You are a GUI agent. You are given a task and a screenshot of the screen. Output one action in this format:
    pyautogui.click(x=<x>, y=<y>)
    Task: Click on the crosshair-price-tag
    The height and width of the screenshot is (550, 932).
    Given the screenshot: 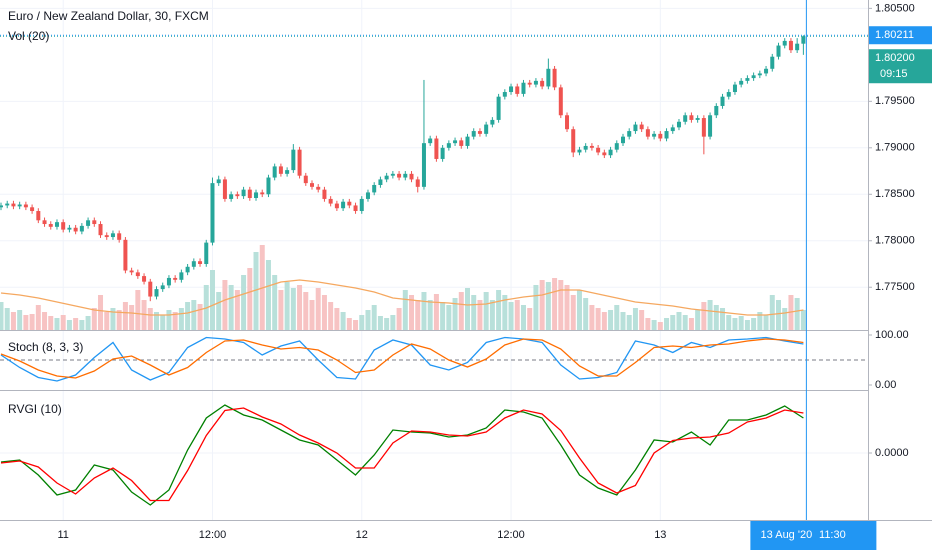 What is the action you would take?
    pyautogui.click(x=900, y=35)
    